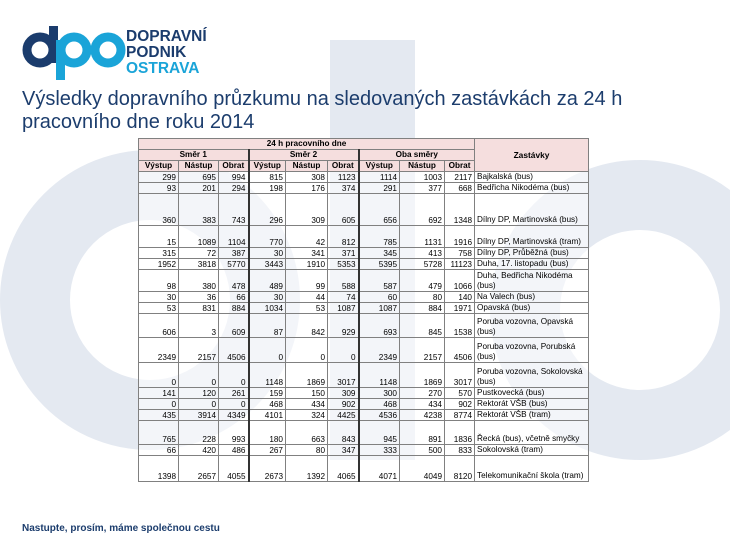 This screenshot has height=553, width=730. What do you see at coordinates (531, 432) in the screenshot?
I see `stop-name: Řecká (bus), včetně smyčky` at bounding box center [531, 432].